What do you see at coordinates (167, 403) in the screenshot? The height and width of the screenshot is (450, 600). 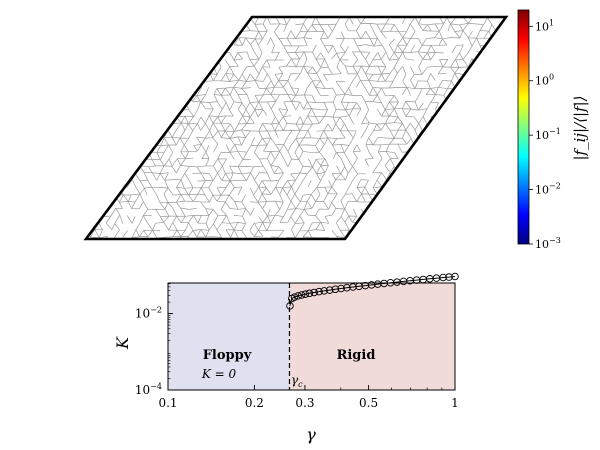 I see `x-tick-label: 0.1` at bounding box center [167, 403].